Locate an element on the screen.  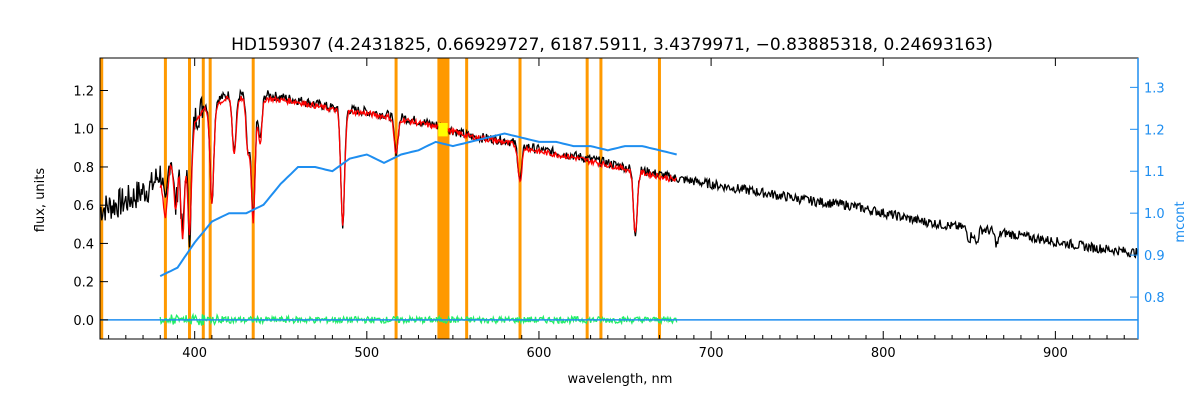
x-tick-label: 800 is located at coordinates (883, 353).